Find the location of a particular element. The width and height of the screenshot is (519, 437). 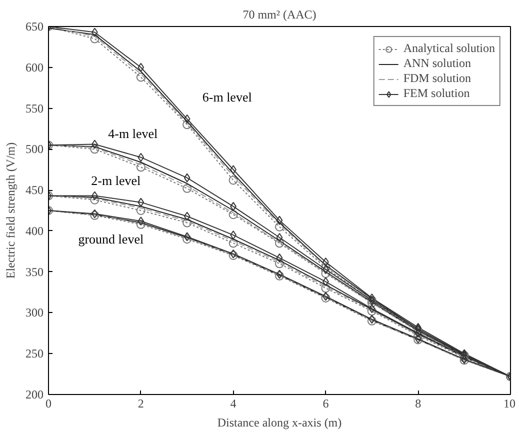

y-tick-label: 250 is located at coordinates (35, 353).